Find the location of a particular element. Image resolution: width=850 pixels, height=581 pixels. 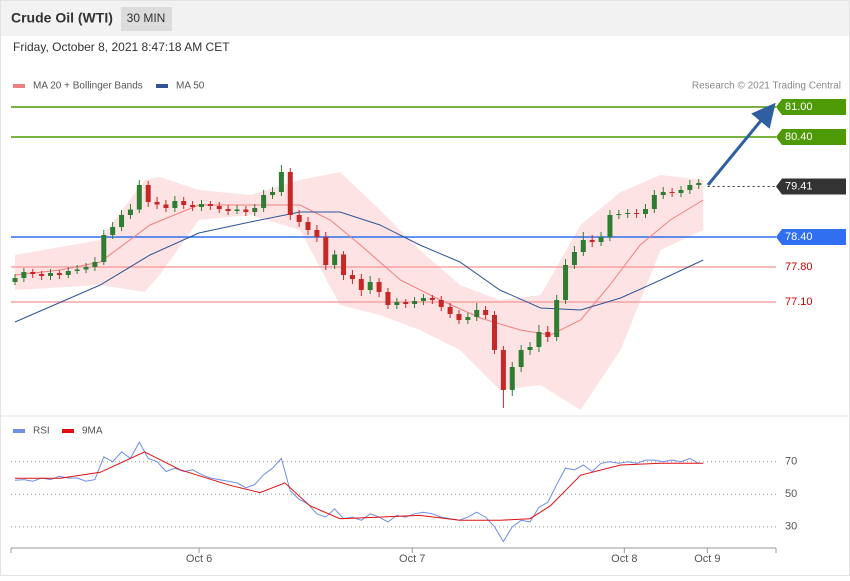

level-label: 81.00 is located at coordinates (799, 107).